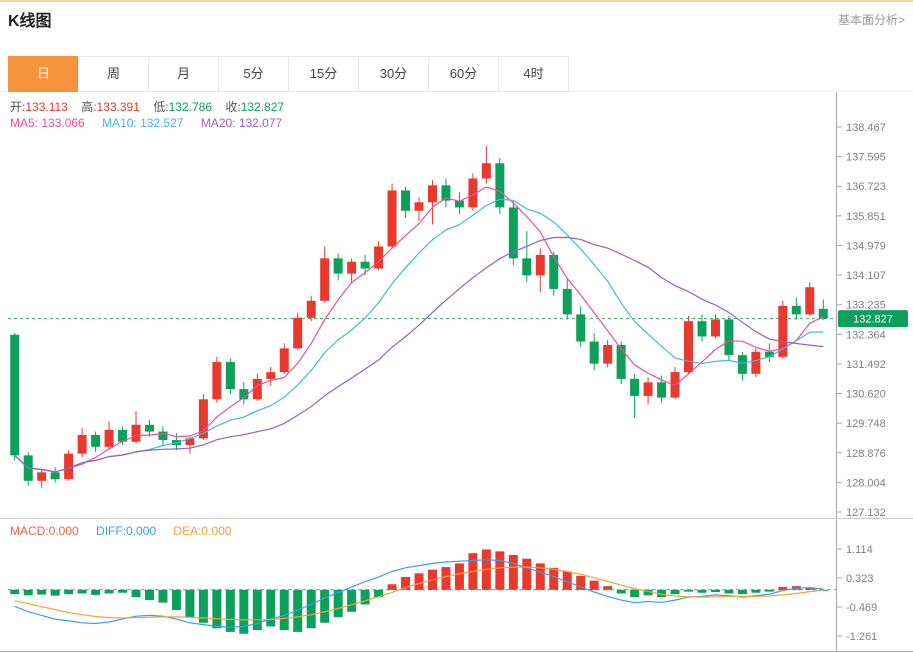  I want to click on svg-text: -1.261, so click(861, 637).